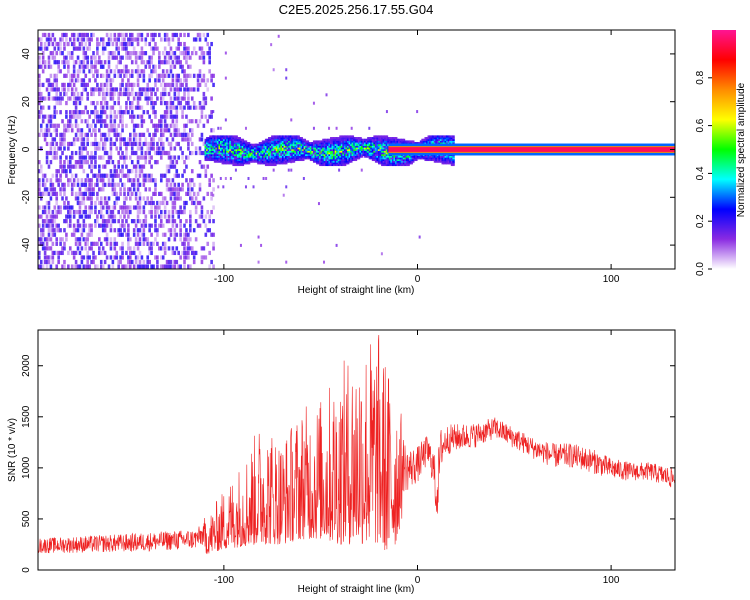 This screenshot has height=600, width=750. I want to click on y-tick-label: -20, so click(26, 197).